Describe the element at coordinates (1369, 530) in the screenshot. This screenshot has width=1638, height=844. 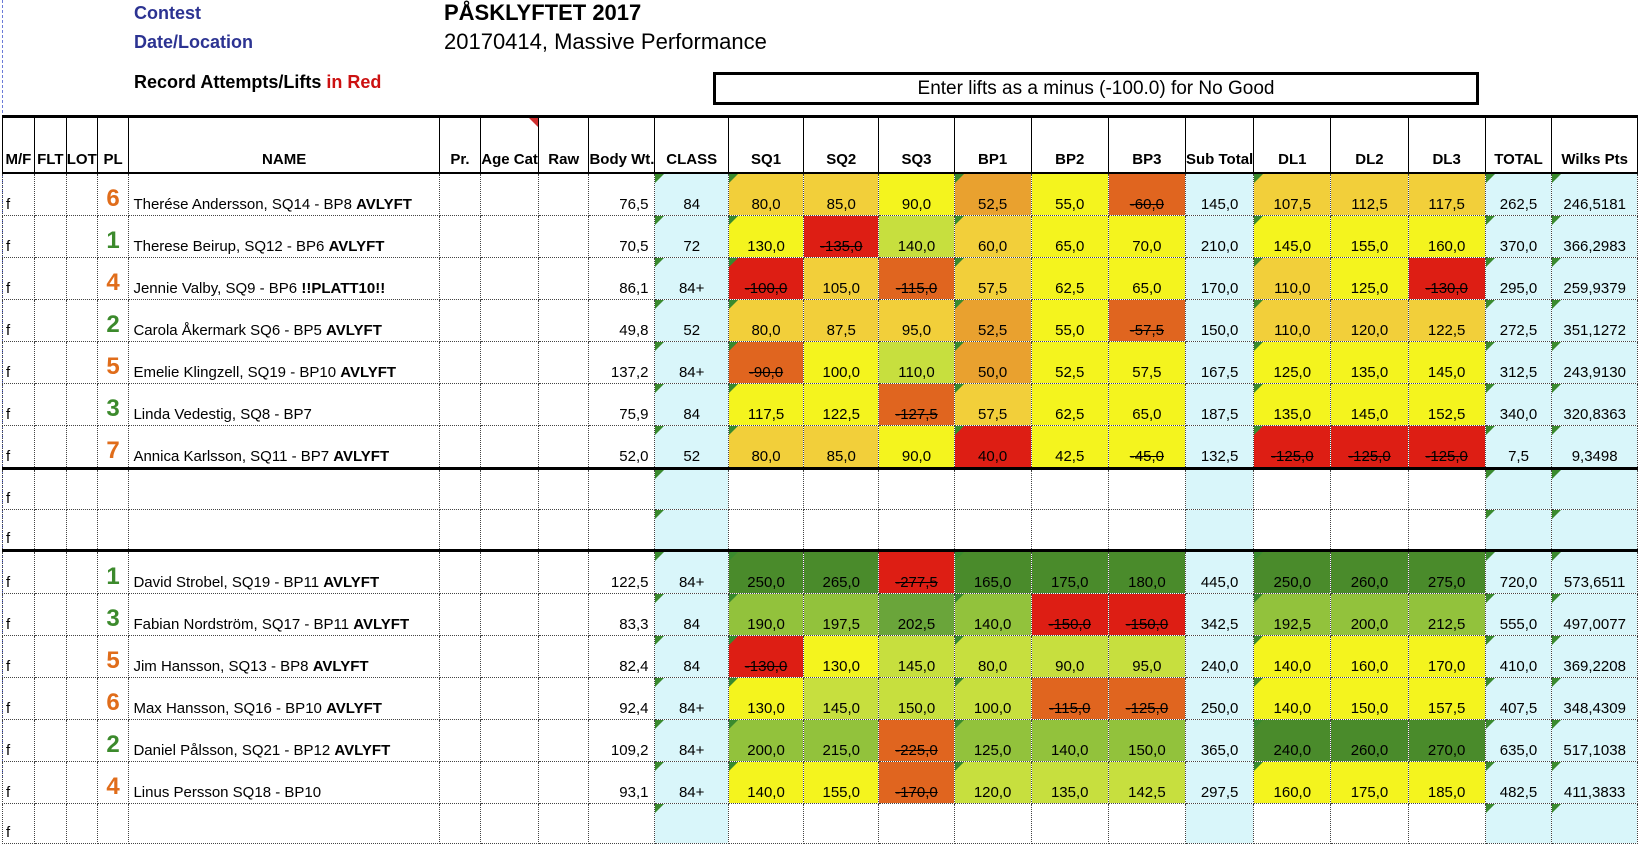
I see `dl2-cell` at that location.